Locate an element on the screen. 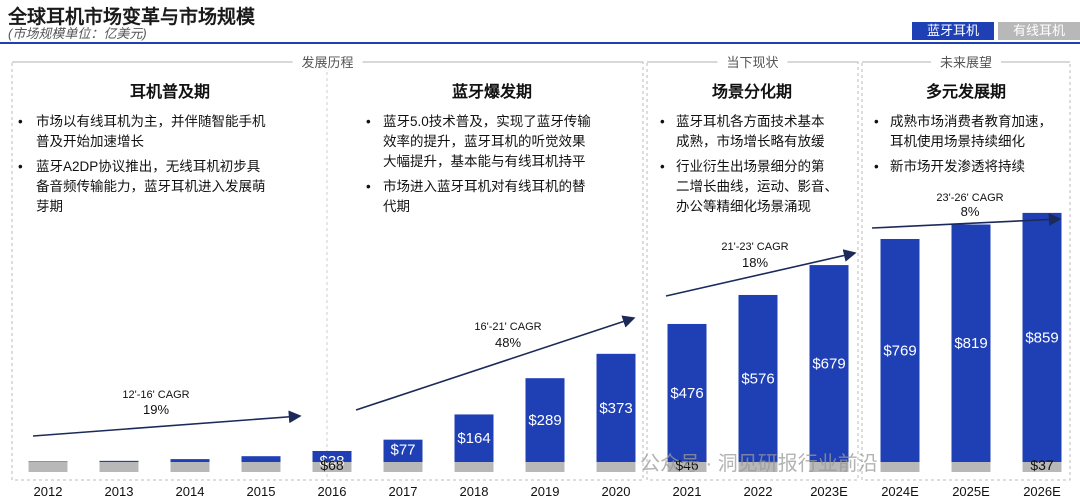 Image resolution: width=1080 pixels, height=504 pixels. cagr-period: 16'-21' CAGR is located at coordinates (507, 327).